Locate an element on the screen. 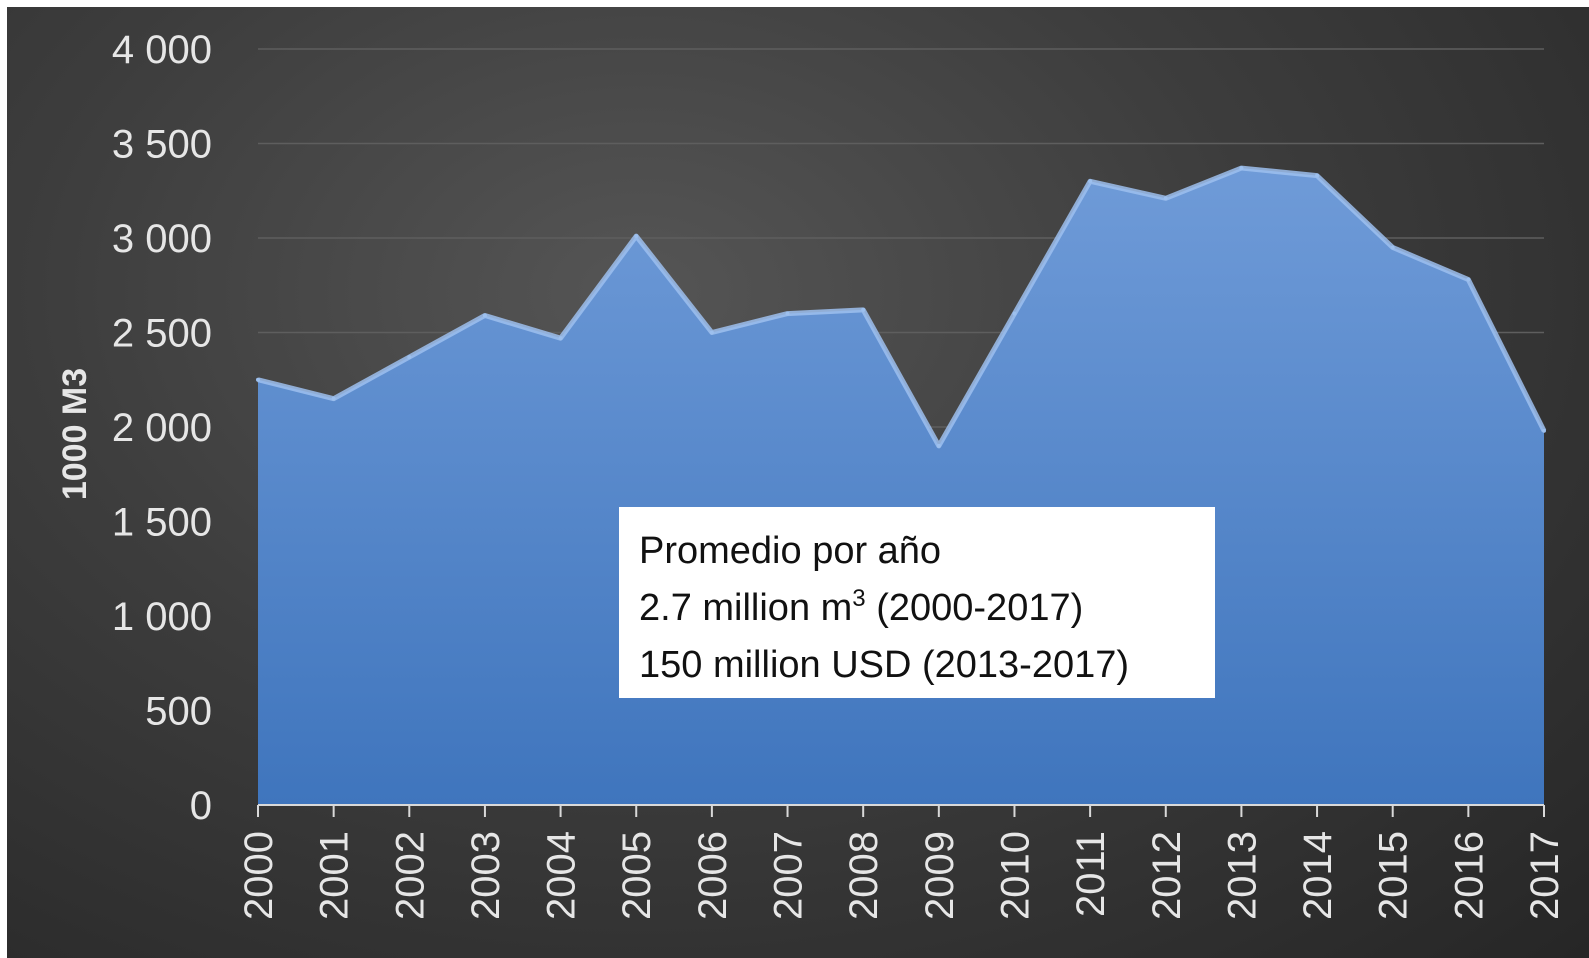 This screenshot has height=958, width=1589. y-tick-label: 1 000 is located at coordinates (162, 617).